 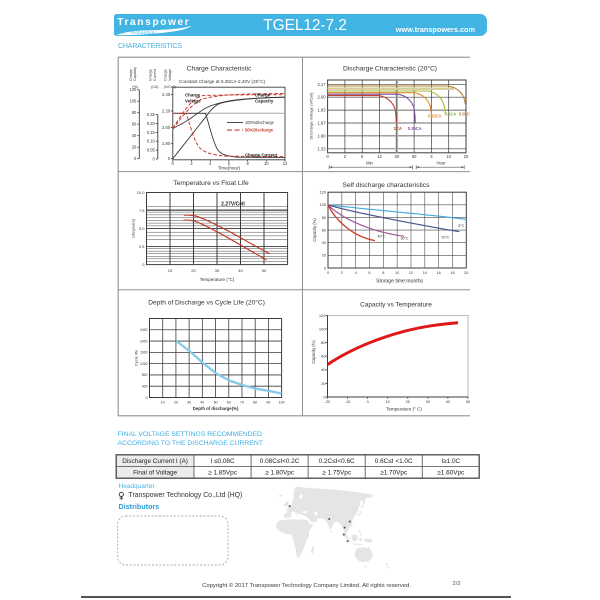 What do you see at coordinates (348, 402) in the screenshot?
I see `svg-text: -10` at bounding box center [348, 402].